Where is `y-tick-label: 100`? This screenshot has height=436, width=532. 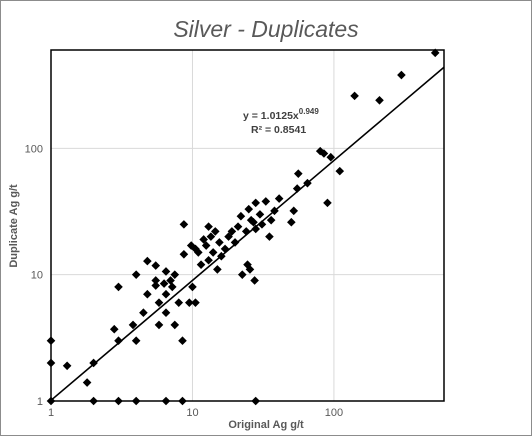
y-tick-label: 100 is located at coordinates (34, 149).